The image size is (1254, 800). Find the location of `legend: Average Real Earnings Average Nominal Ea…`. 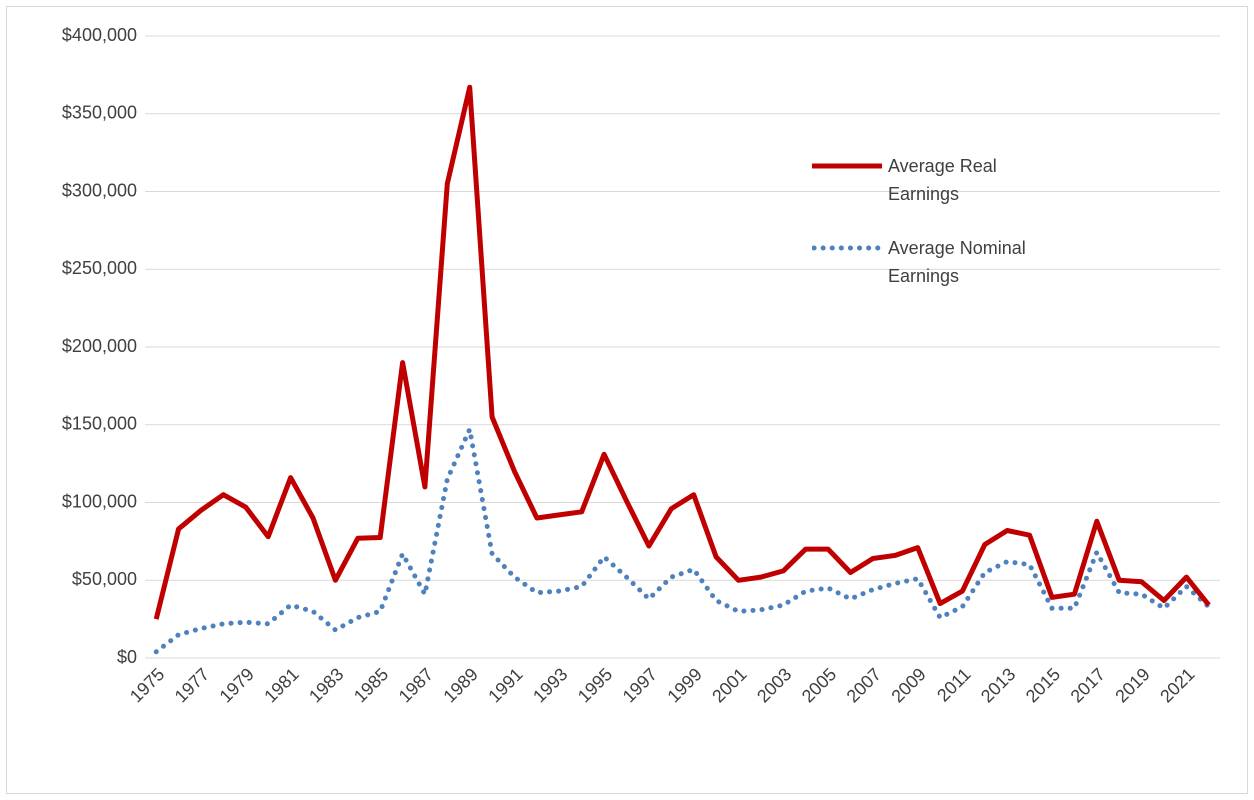

legend: Average Real Earnings Average Nominal Ea… is located at coordinates (940, 234).